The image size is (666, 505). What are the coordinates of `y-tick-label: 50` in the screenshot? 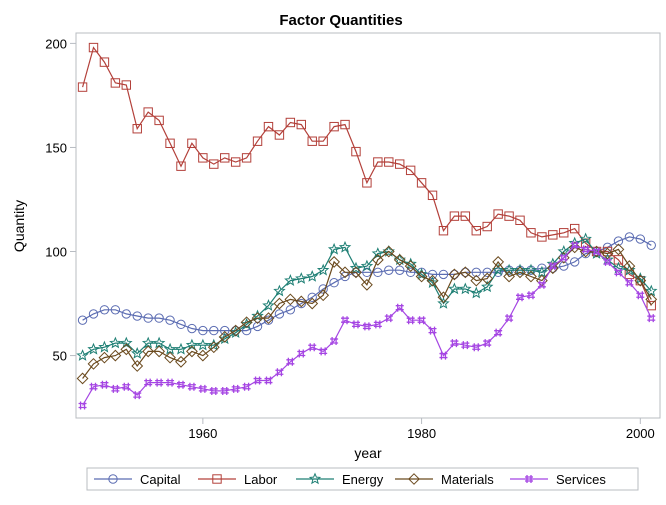 It's located at (60, 356).